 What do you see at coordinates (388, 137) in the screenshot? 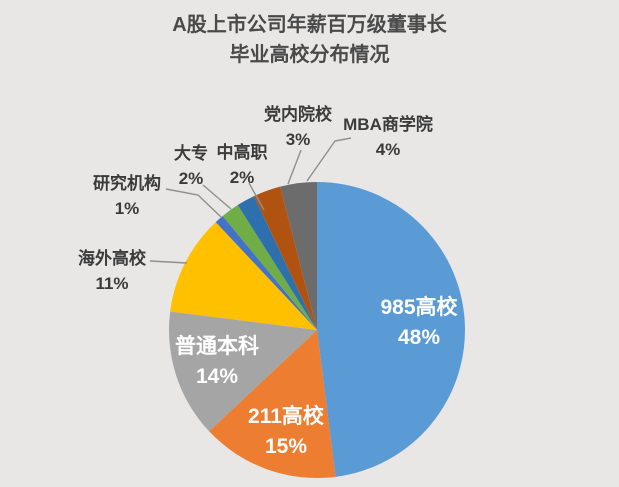
I see `slice-label-mba: MBA商学院 4%` at bounding box center [388, 137].